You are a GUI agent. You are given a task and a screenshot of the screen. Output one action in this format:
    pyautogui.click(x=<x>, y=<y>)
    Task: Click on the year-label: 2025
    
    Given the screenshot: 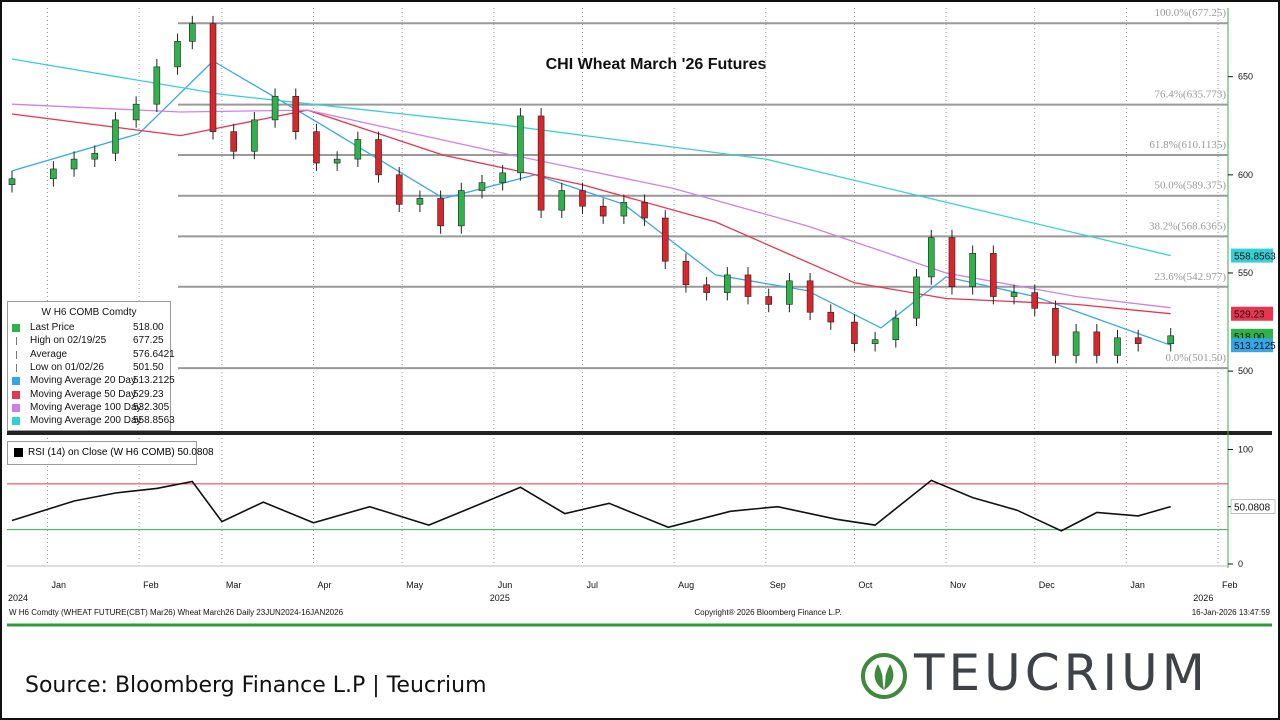 What is the action you would take?
    pyautogui.click(x=500, y=598)
    